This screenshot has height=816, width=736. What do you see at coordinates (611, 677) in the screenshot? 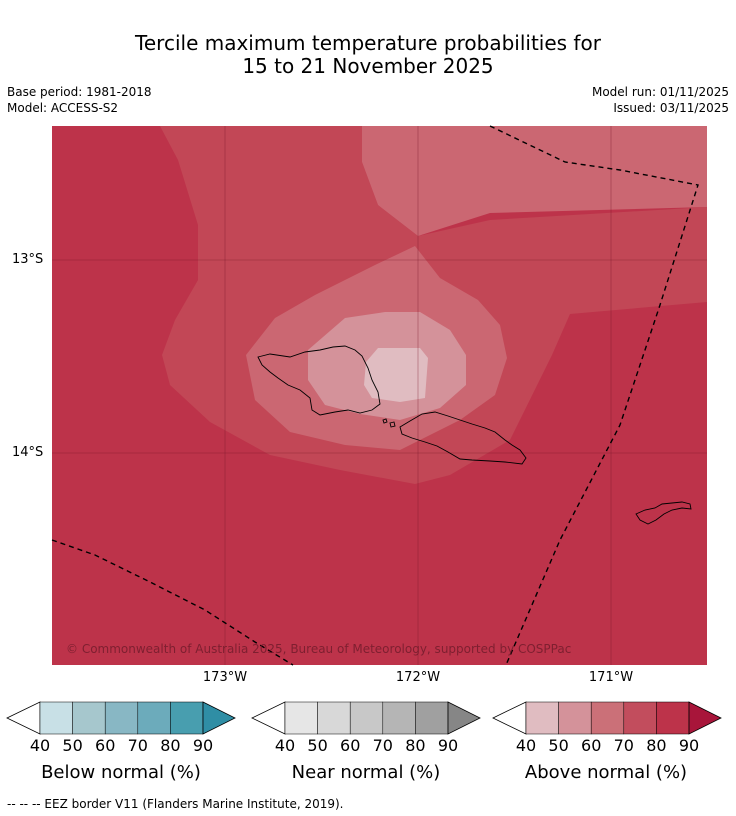
I see `longitude-label-171w: 171°W` at bounding box center [611, 677].